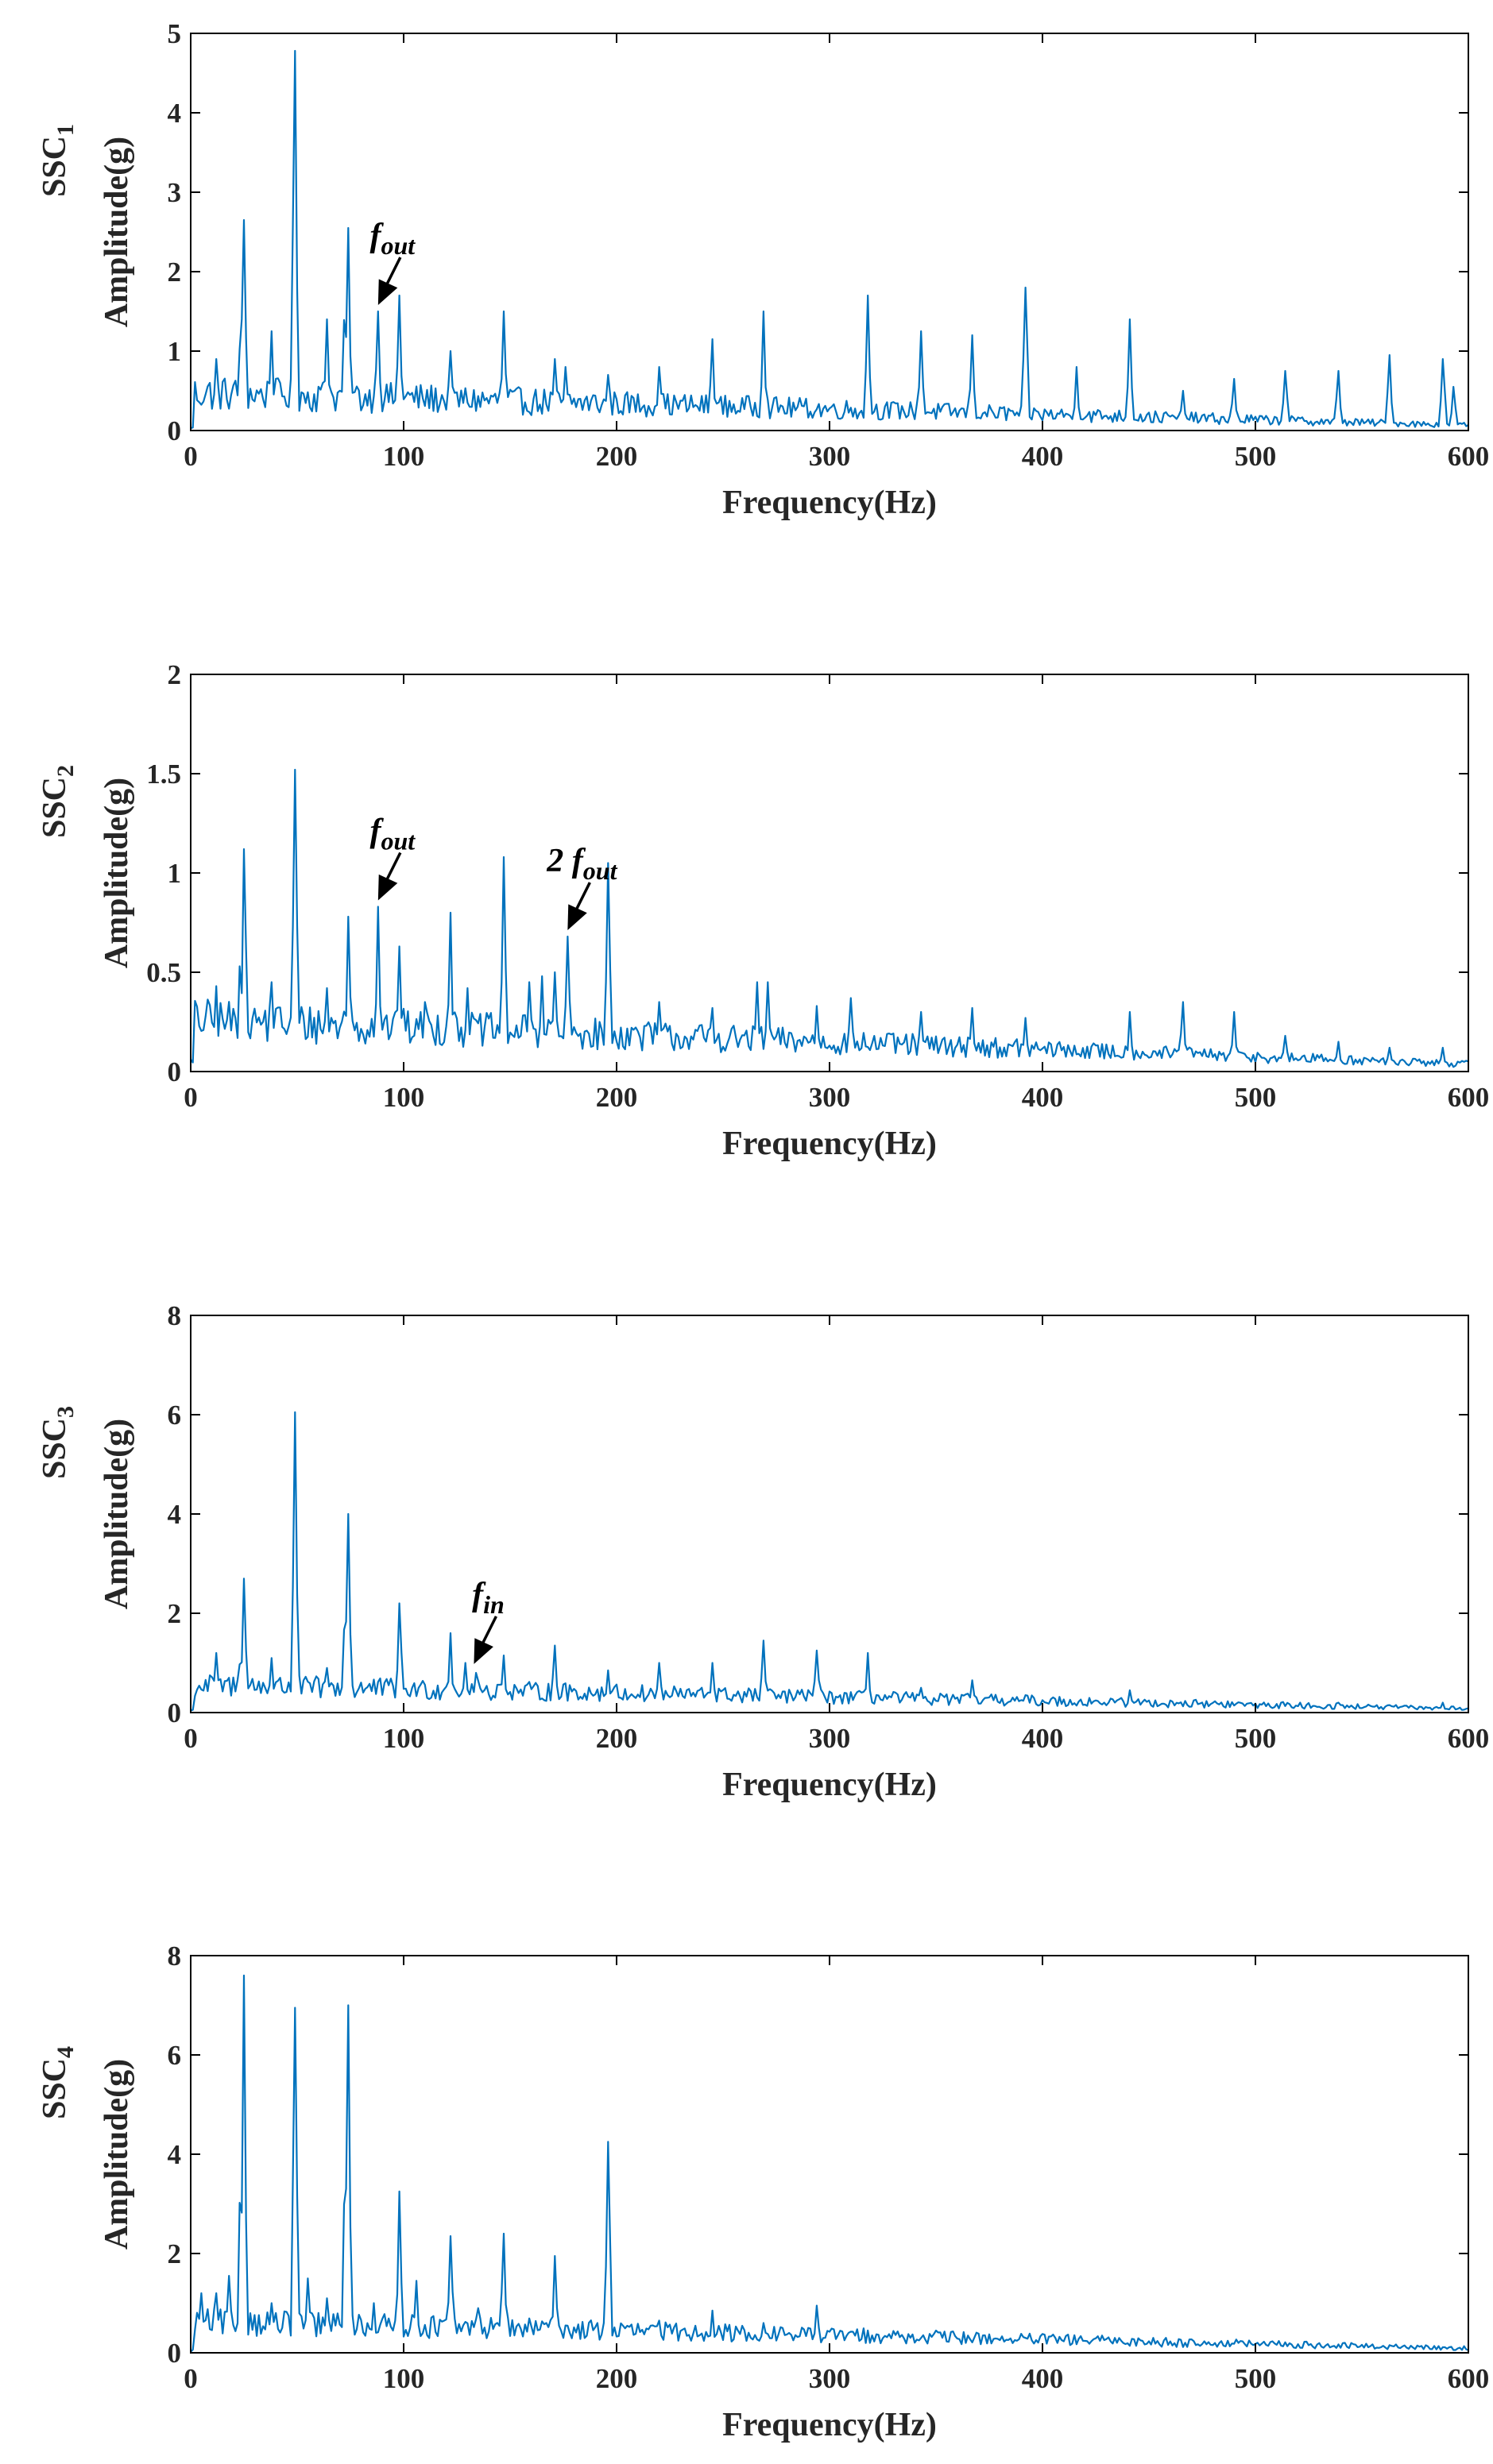  Describe the element at coordinates (58, 801) in the screenshot. I see `y-axis-prefix: SSC2` at that location.